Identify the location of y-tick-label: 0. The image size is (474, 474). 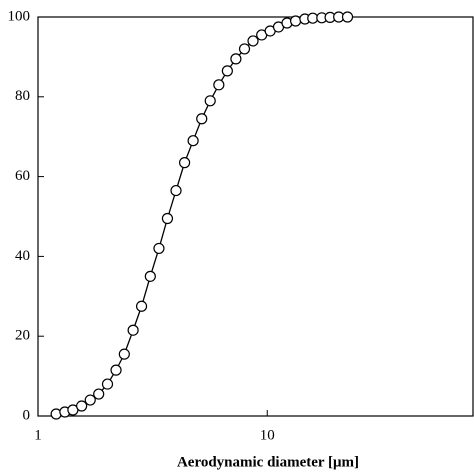
(27, 415).